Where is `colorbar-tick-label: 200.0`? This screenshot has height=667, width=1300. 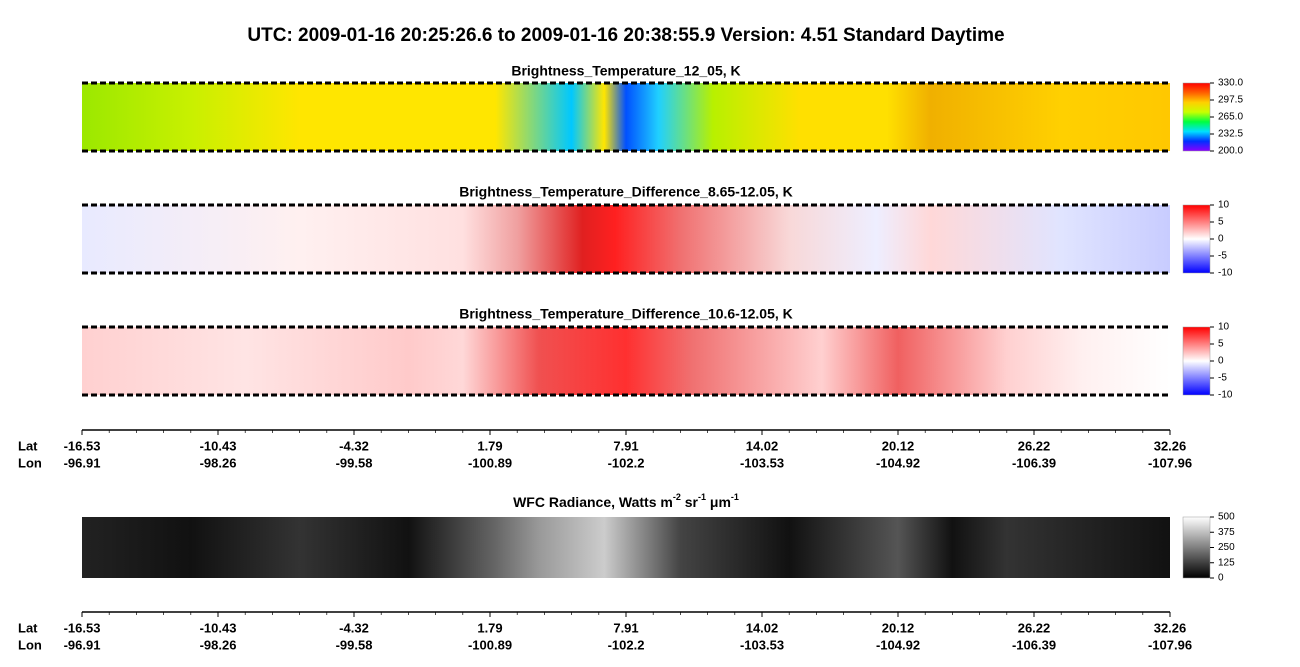
colorbar-tick-label: 200.0 is located at coordinates (1230, 151).